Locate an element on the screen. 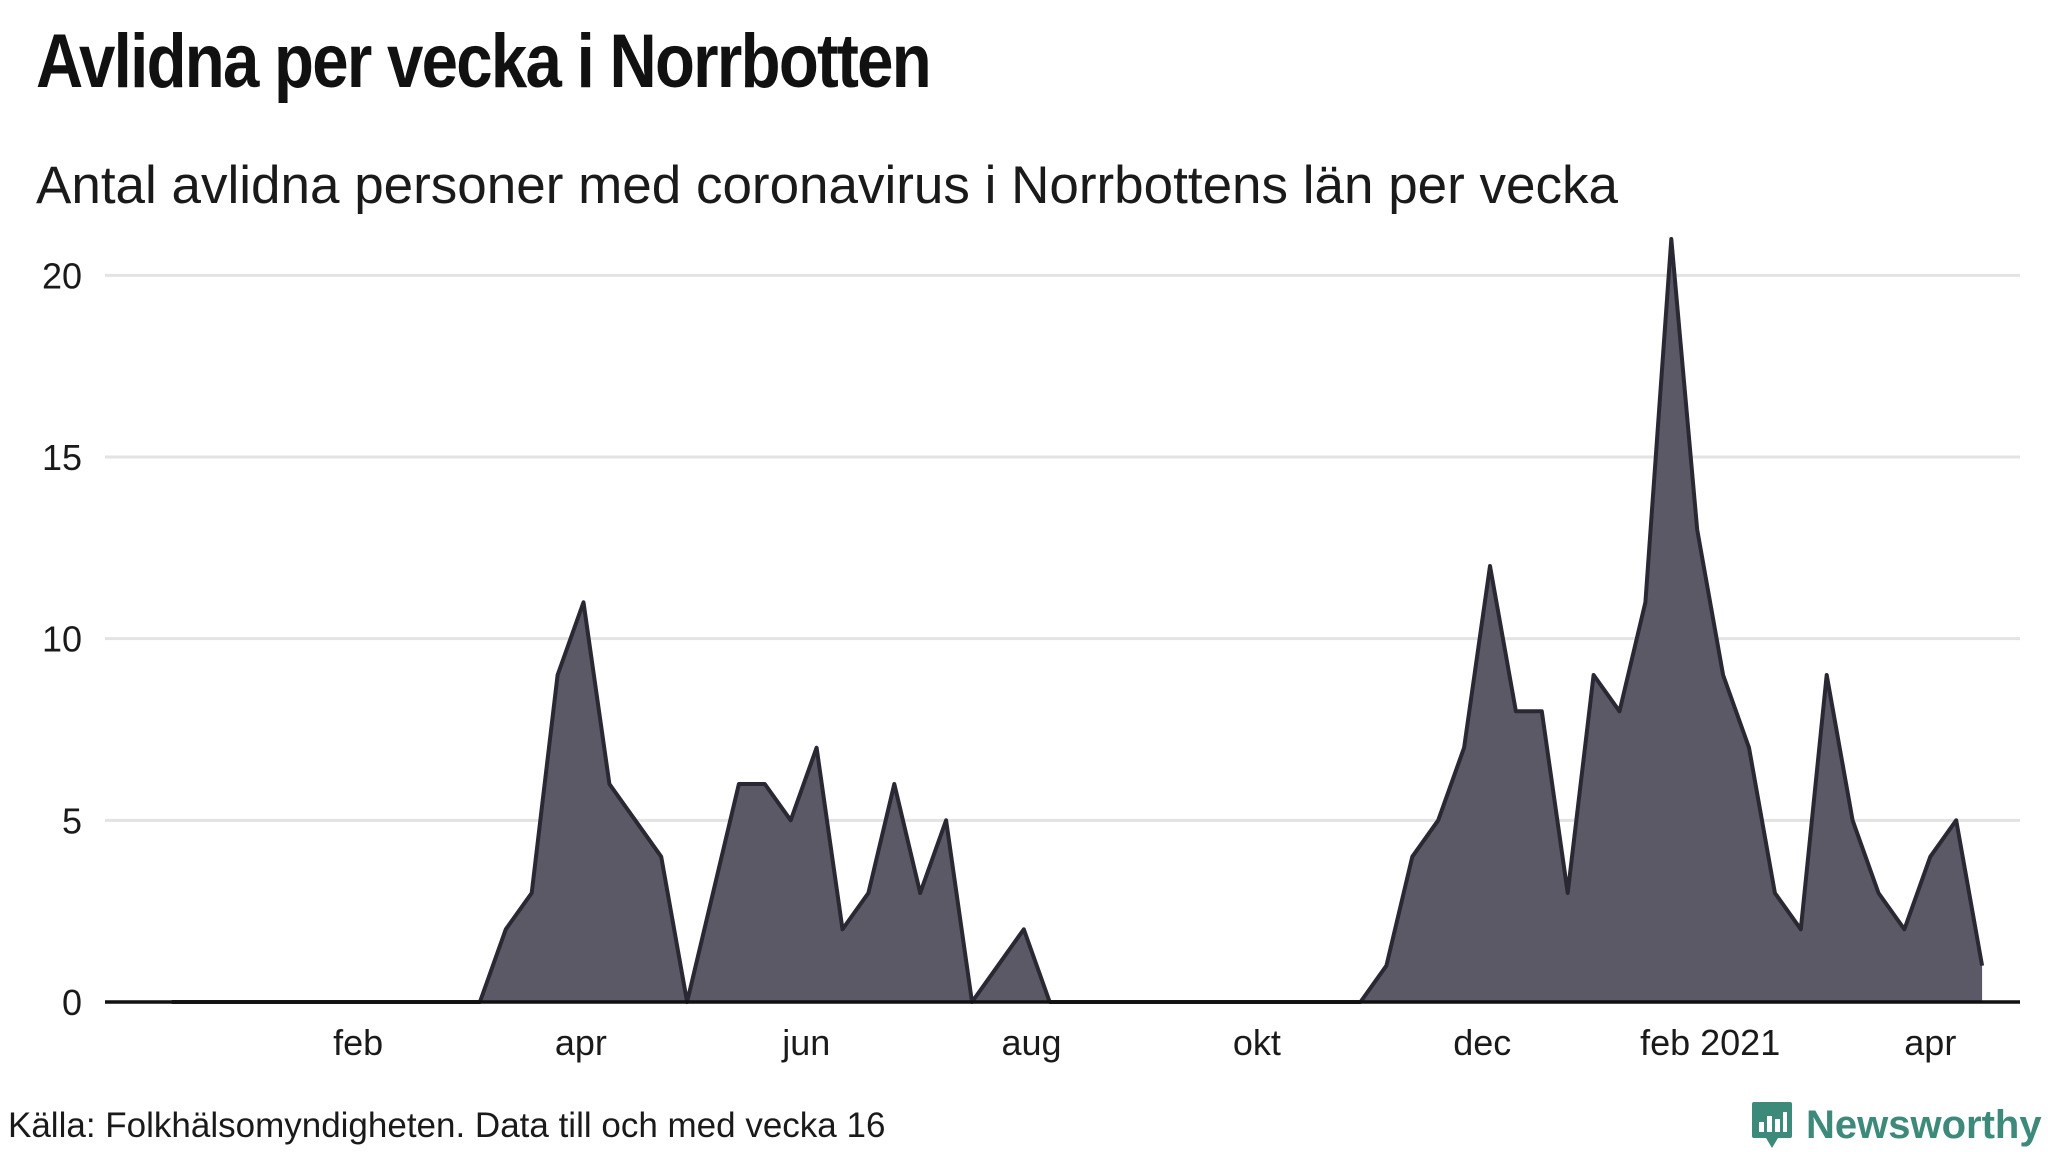  x-tick-label: jun is located at coordinates (805, 1042).